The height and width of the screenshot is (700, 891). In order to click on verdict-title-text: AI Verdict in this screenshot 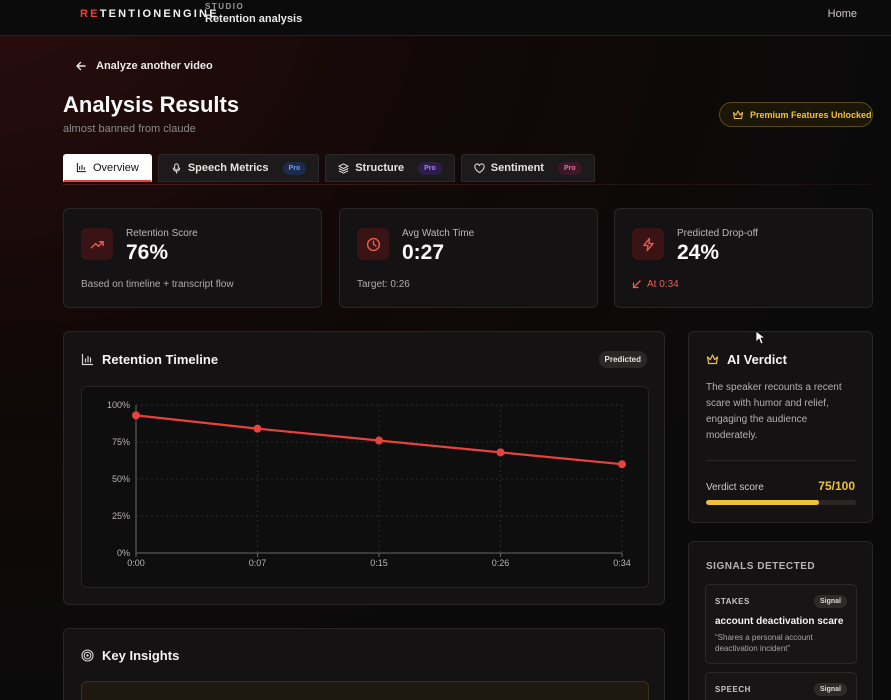, I will do `click(757, 359)`.